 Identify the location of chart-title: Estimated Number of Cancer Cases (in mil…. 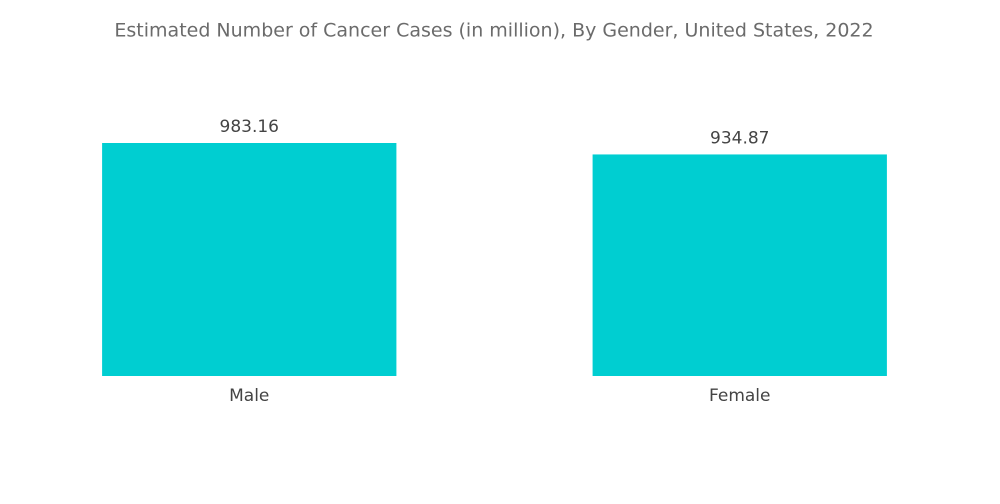
(493, 31).